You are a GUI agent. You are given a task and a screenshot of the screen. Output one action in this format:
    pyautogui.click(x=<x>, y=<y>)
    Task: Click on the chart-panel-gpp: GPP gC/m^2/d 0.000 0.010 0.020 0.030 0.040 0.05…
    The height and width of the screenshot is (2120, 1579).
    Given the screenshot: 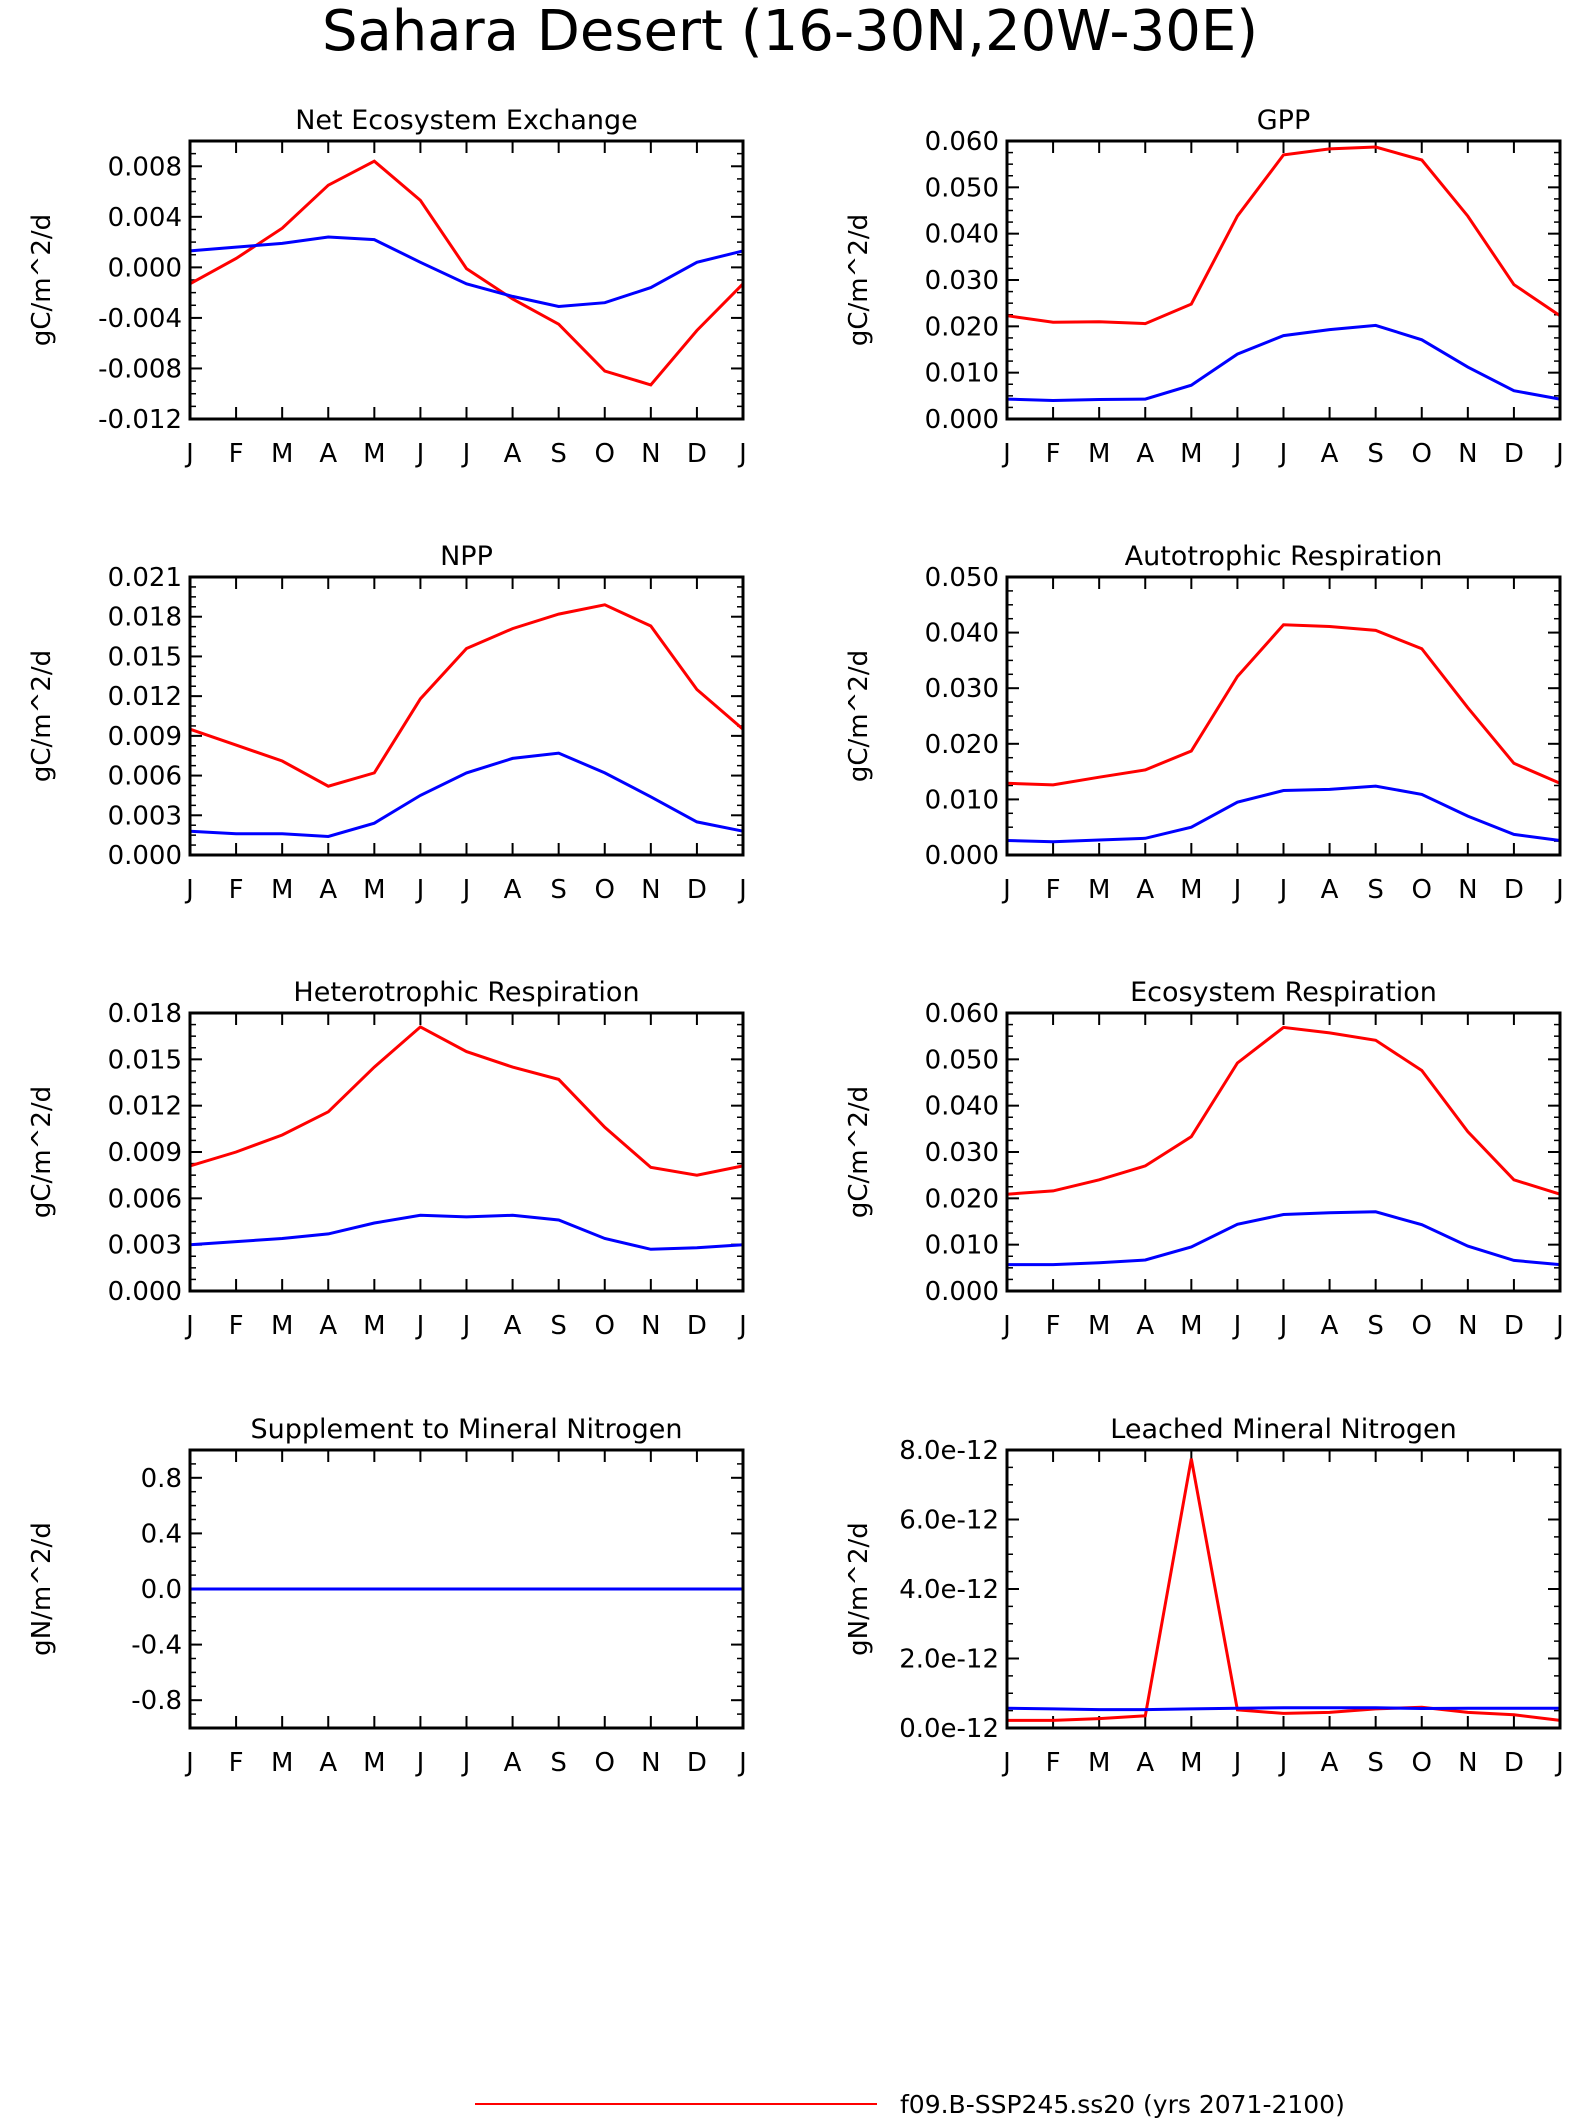 What is the action you would take?
    pyautogui.click(x=1204, y=287)
    